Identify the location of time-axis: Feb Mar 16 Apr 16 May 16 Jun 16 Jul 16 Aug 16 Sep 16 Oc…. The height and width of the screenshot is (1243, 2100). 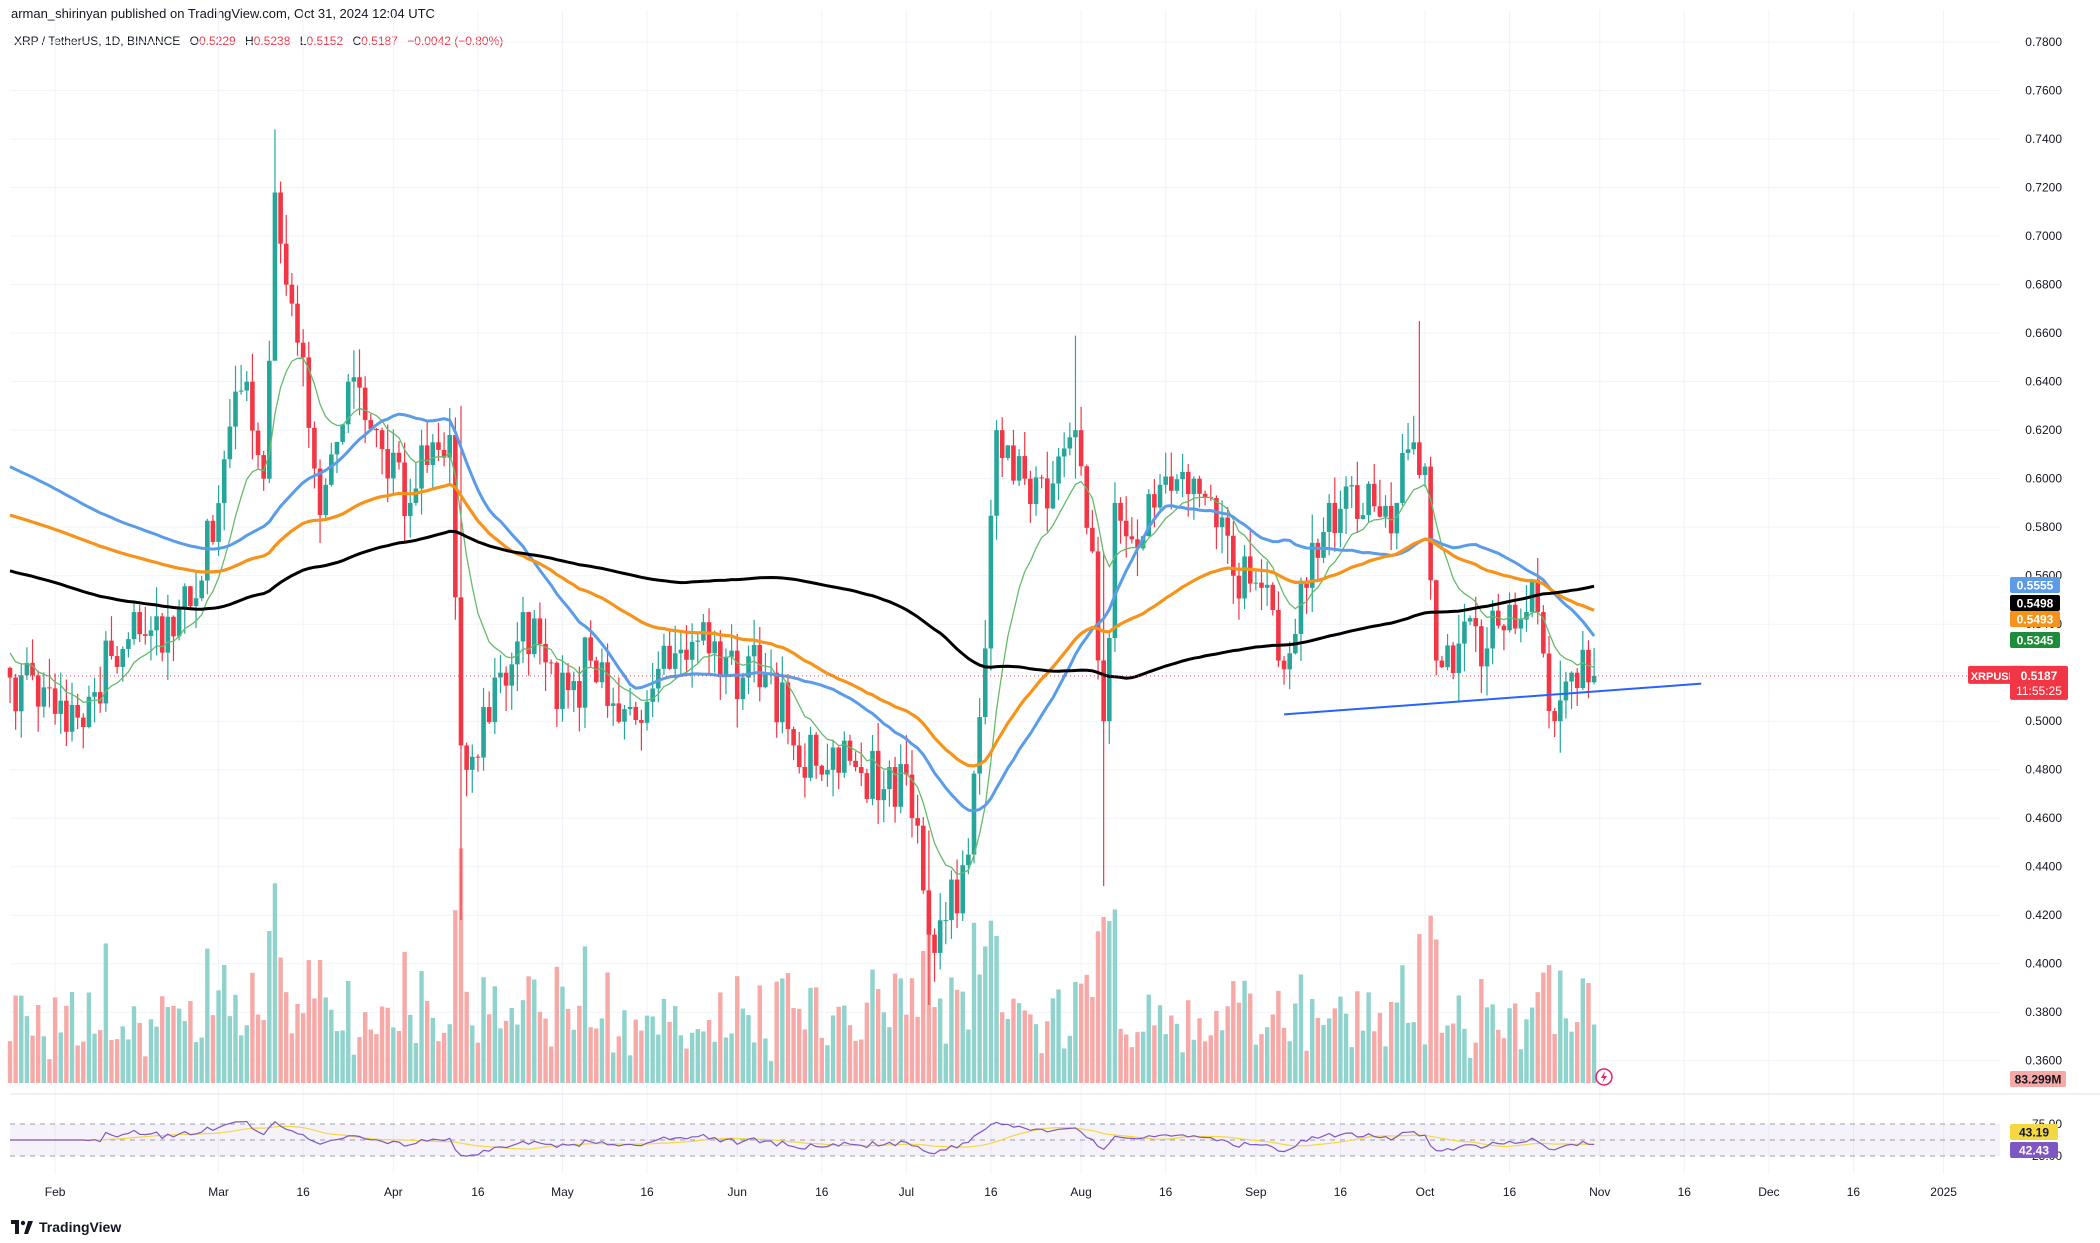
(1001, 1192).